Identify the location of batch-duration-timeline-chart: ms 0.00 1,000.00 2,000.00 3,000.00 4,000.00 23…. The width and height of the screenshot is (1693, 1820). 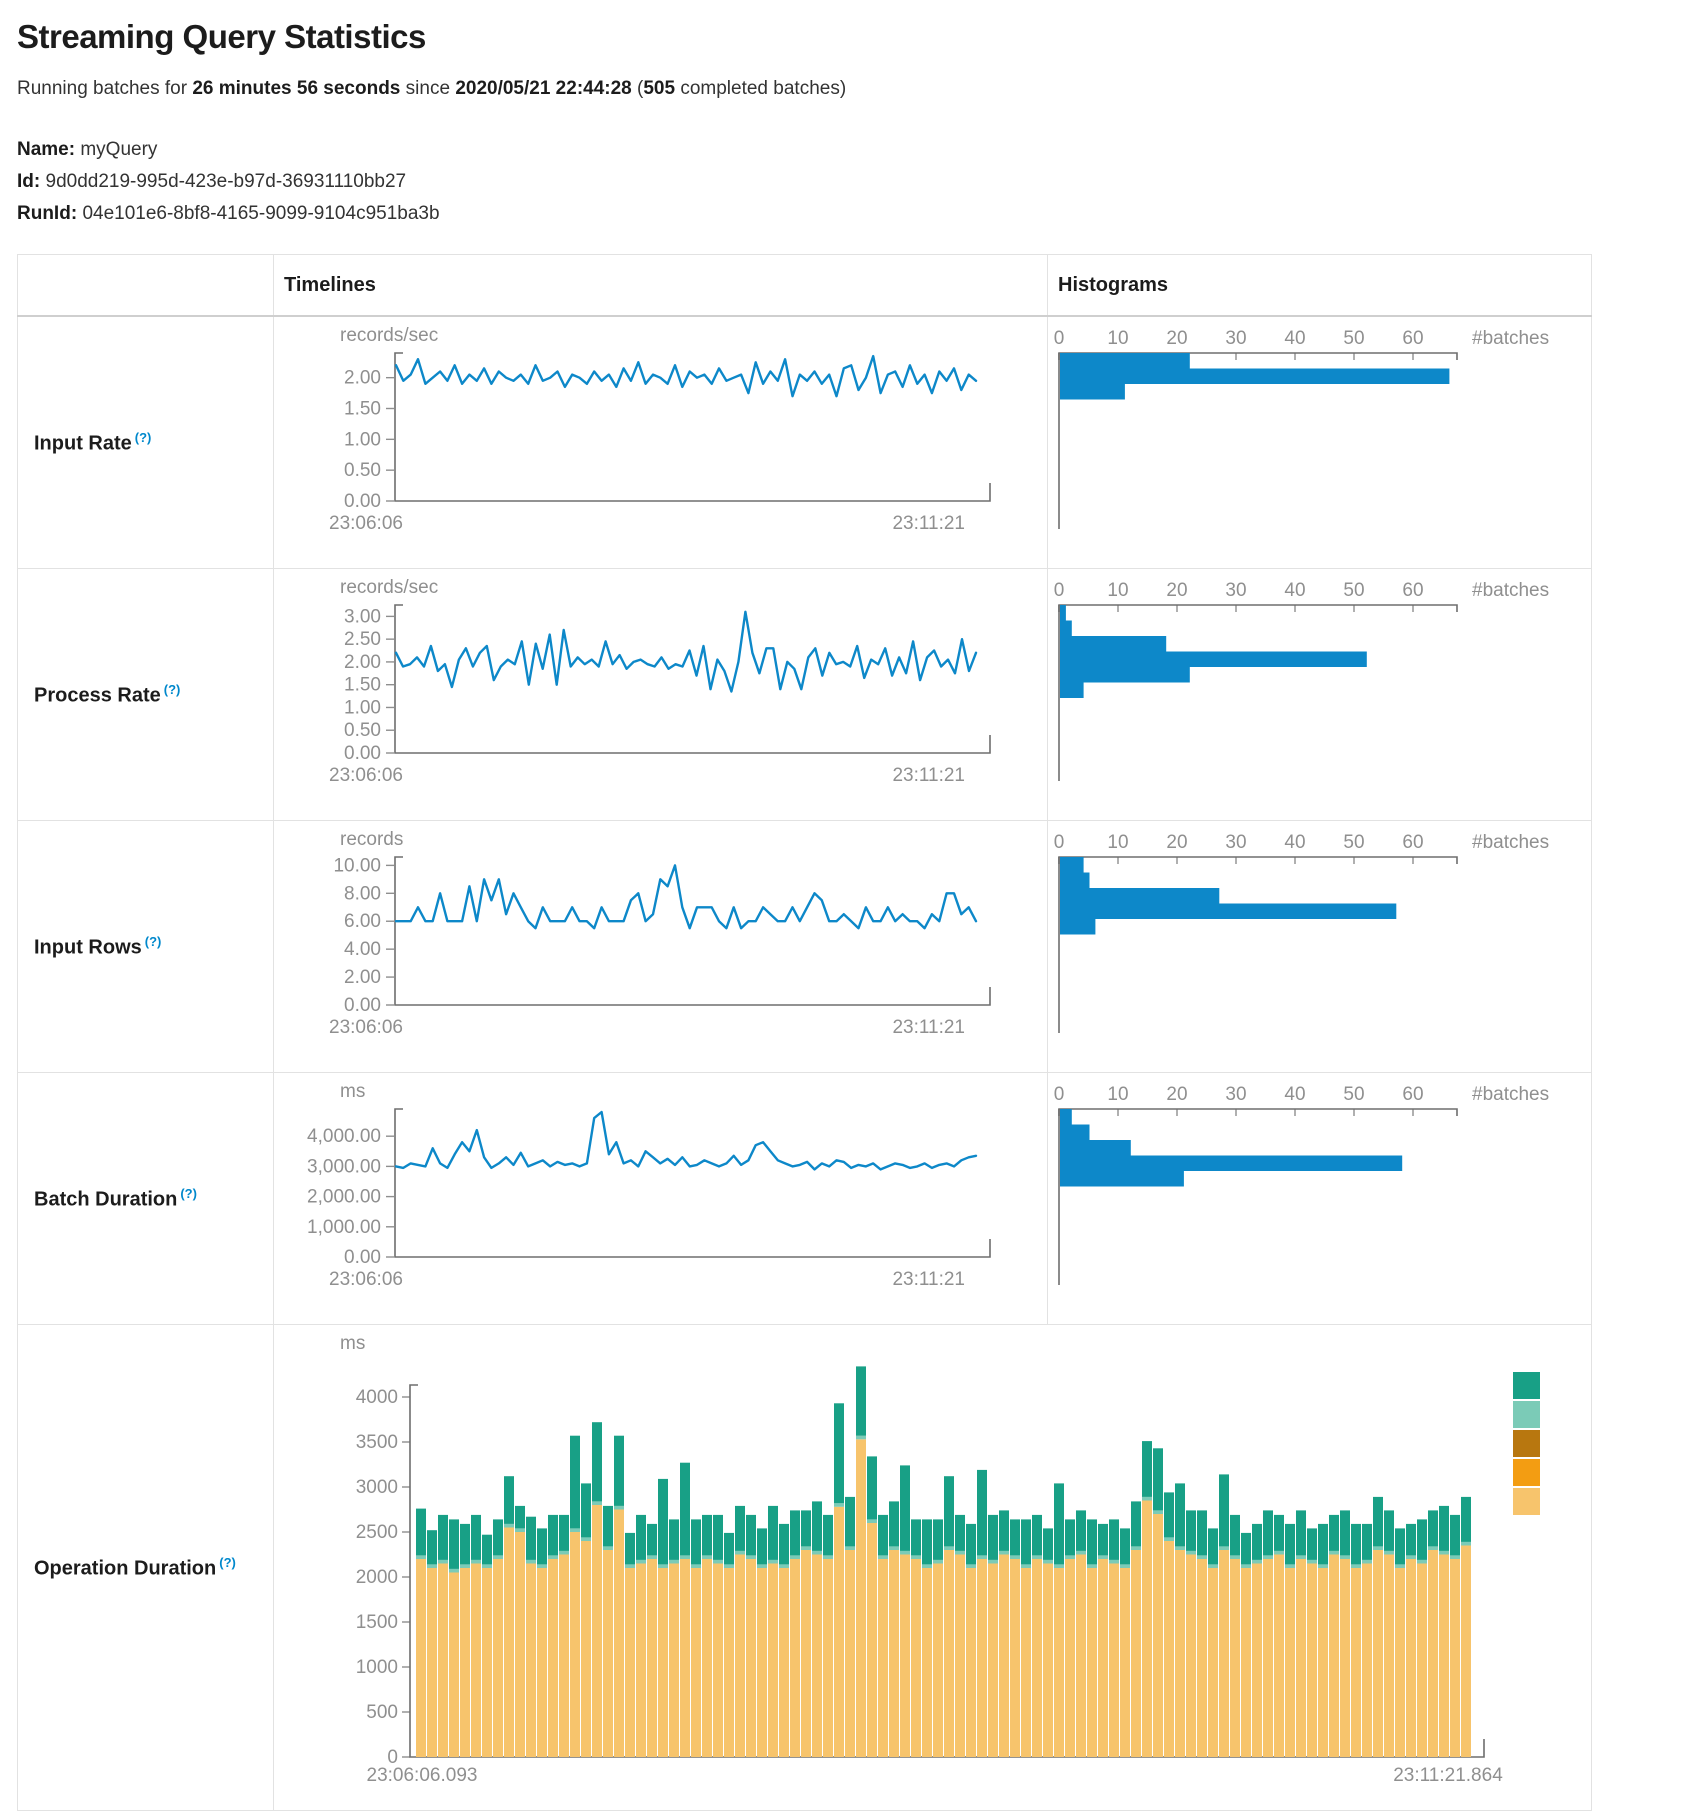
(660, 1198).